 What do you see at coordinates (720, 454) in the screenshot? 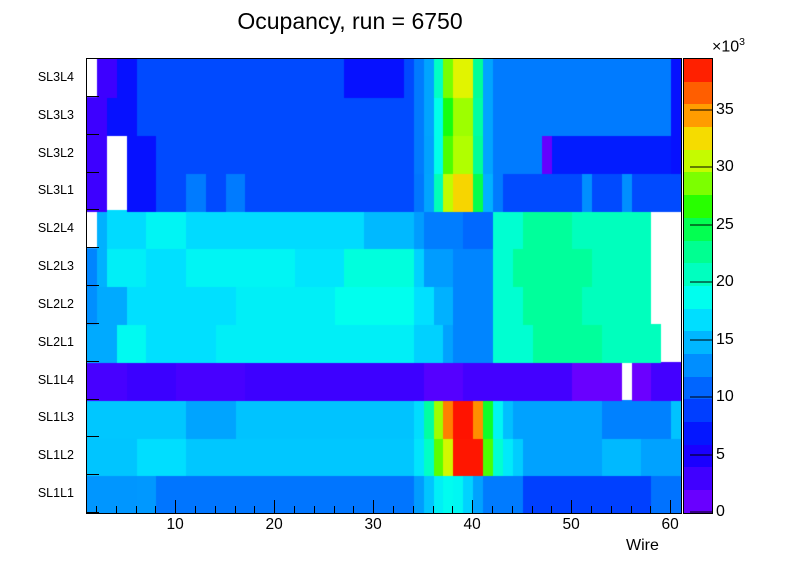
I see `z-axis-tick-label: 5` at bounding box center [720, 454].